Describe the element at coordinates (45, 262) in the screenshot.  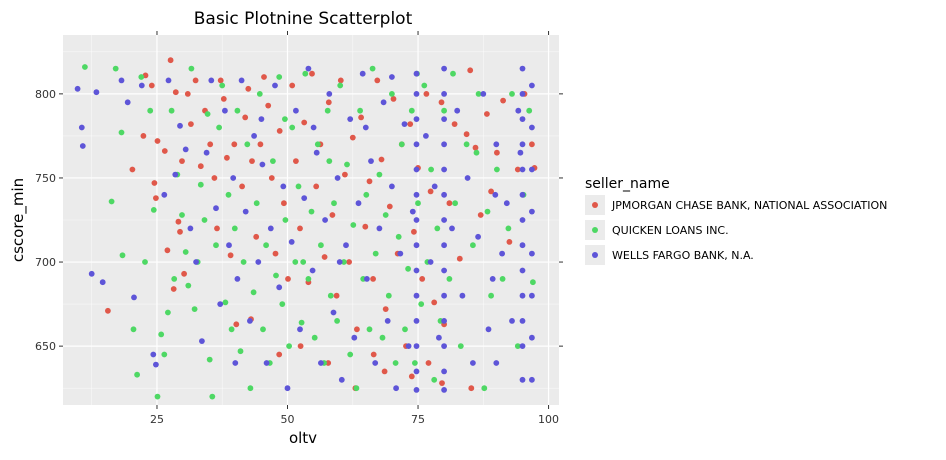
I see `y-tick-label: 700` at that location.